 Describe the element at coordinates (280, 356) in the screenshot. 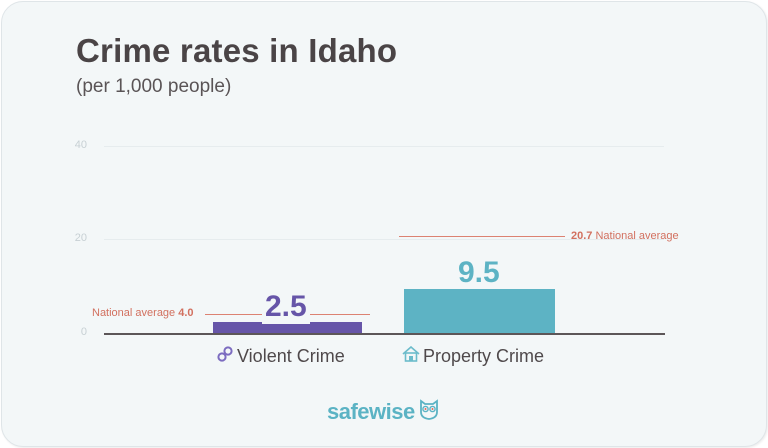

I see `category-violent-crime: Violent Crime` at that location.